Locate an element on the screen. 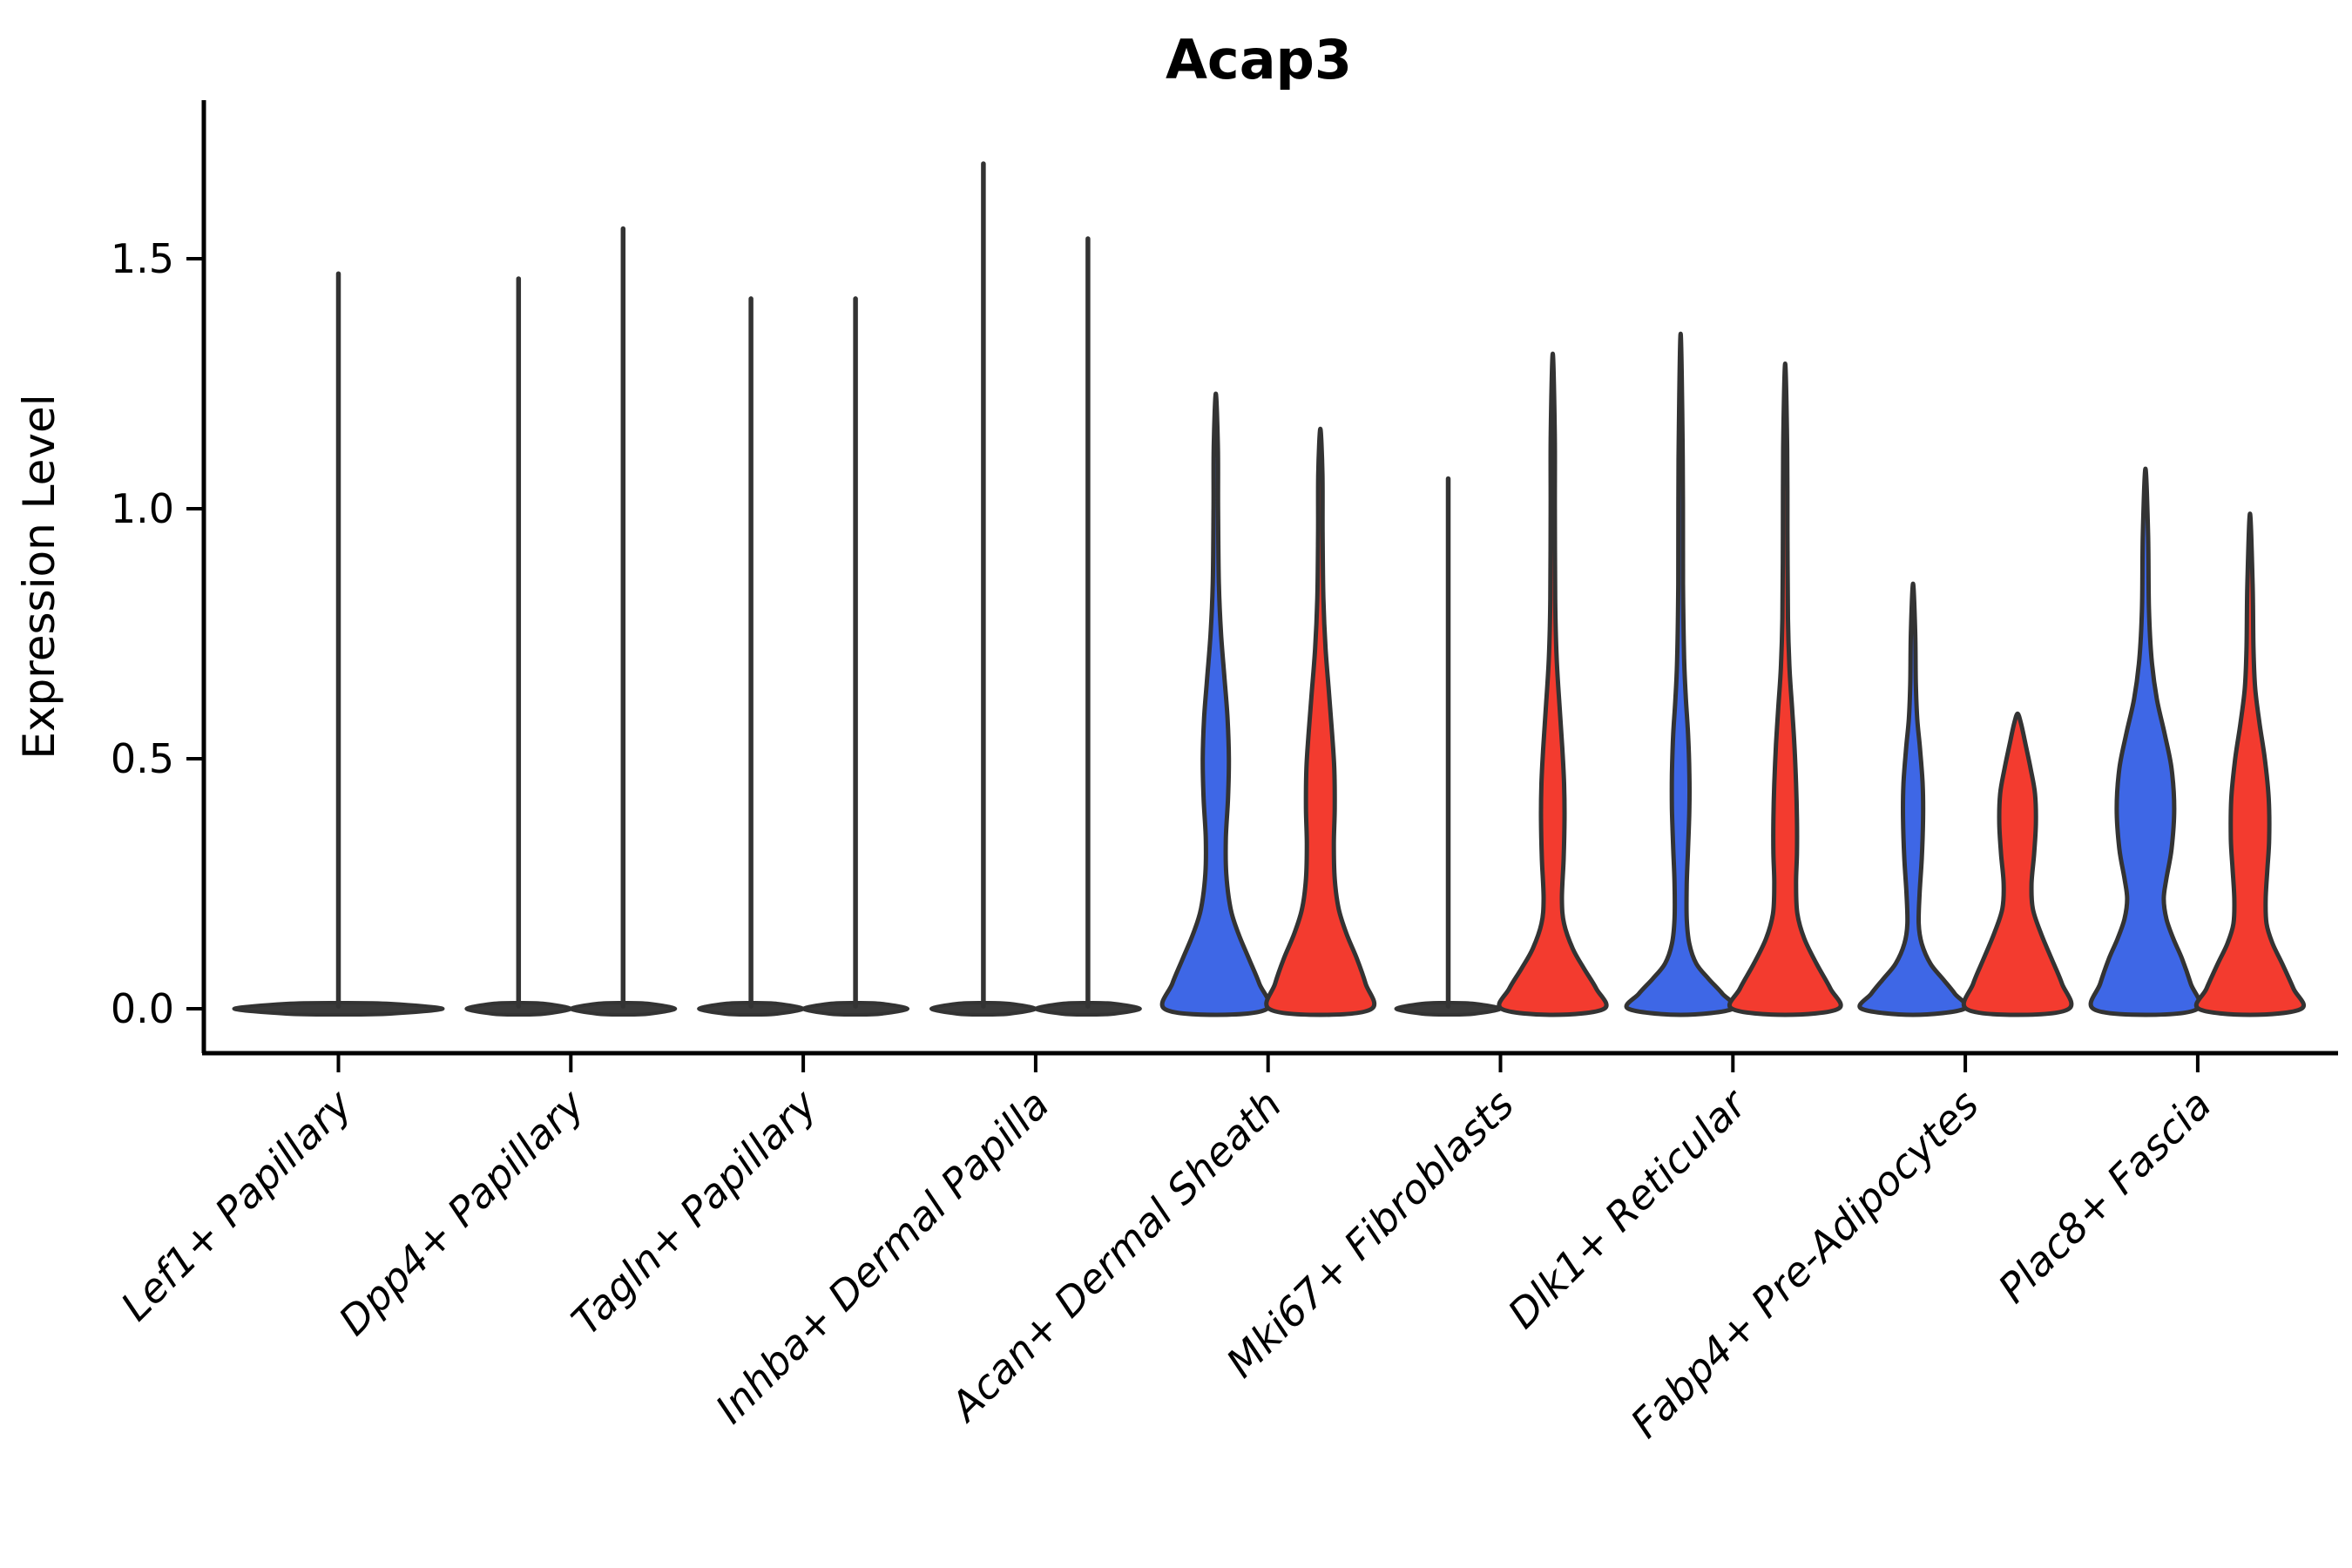 This screenshot has height=1568, width=2352. x-tick-label: Dlk1+ Reticular is located at coordinates (1627, 1207).